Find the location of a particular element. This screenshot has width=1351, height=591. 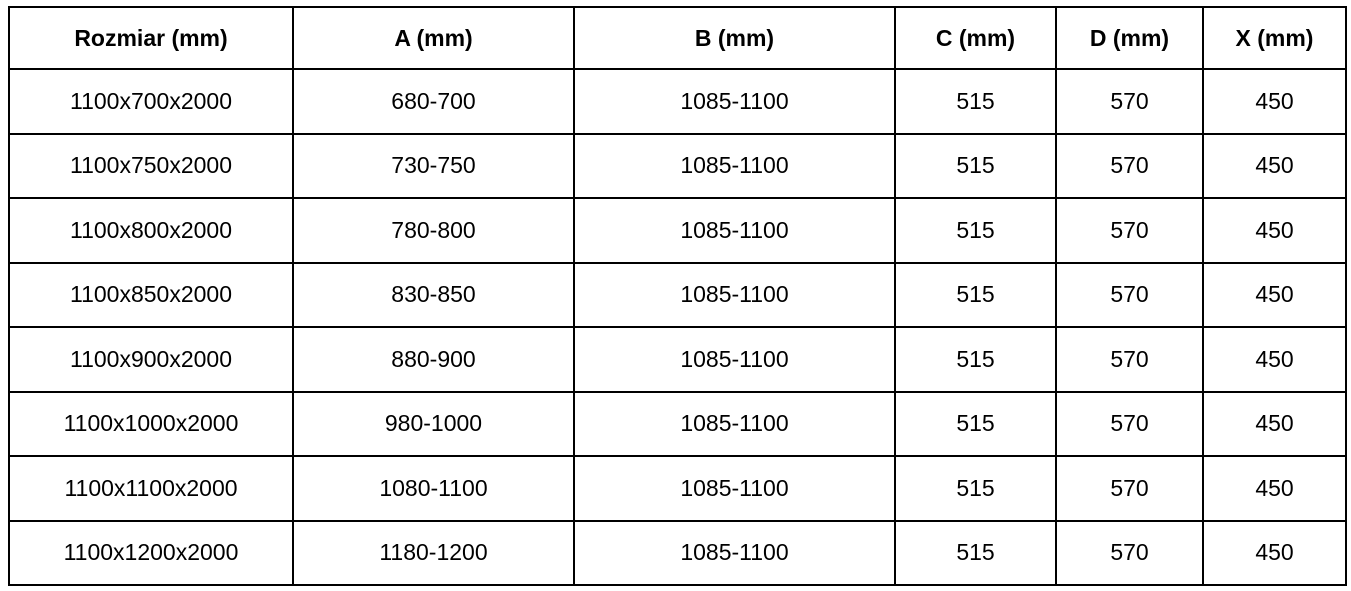

column-header: C (mm) is located at coordinates (975, 38).